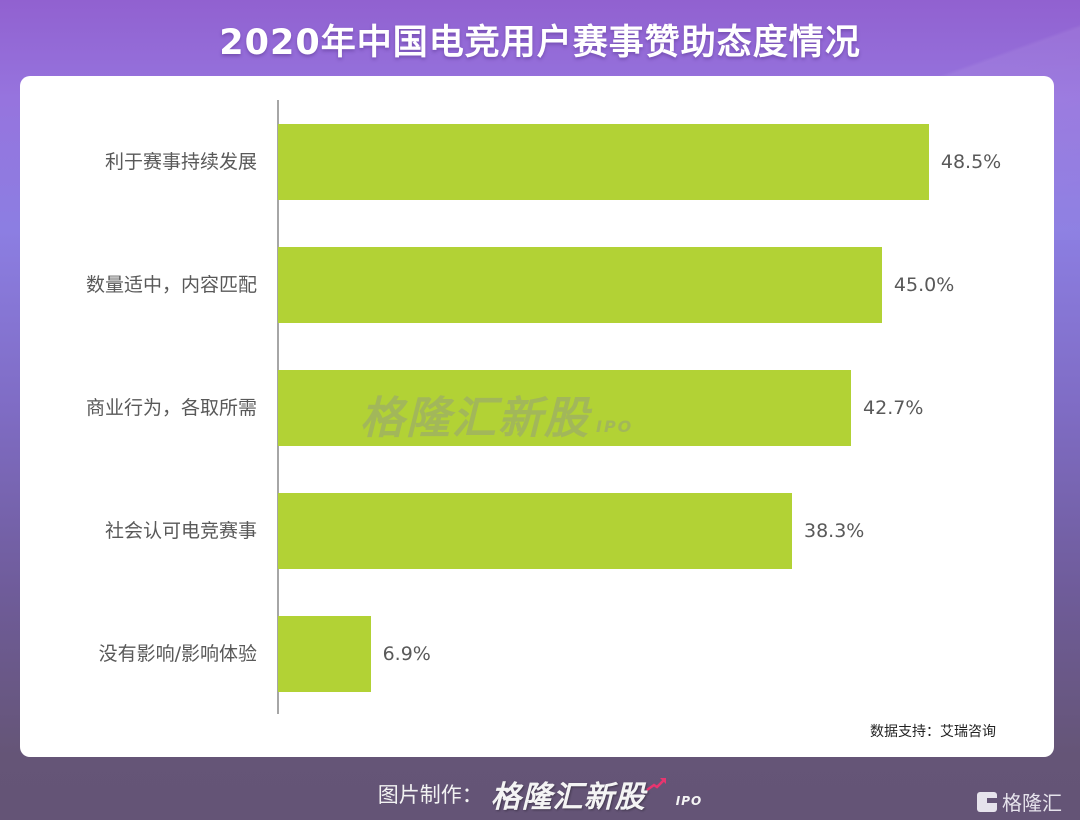 This screenshot has height=820, width=1080. I want to click on category-label: 社会认可电竞赛事, so click(180, 531).